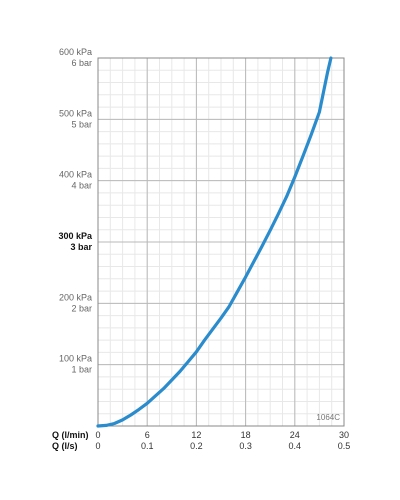 This screenshot has height=500, width=400. What do you see at coordinates (70, 435) in the screenshot?
I see `x-axis-label-lmin: Q (l/min)` at bounding box center [70, 435].